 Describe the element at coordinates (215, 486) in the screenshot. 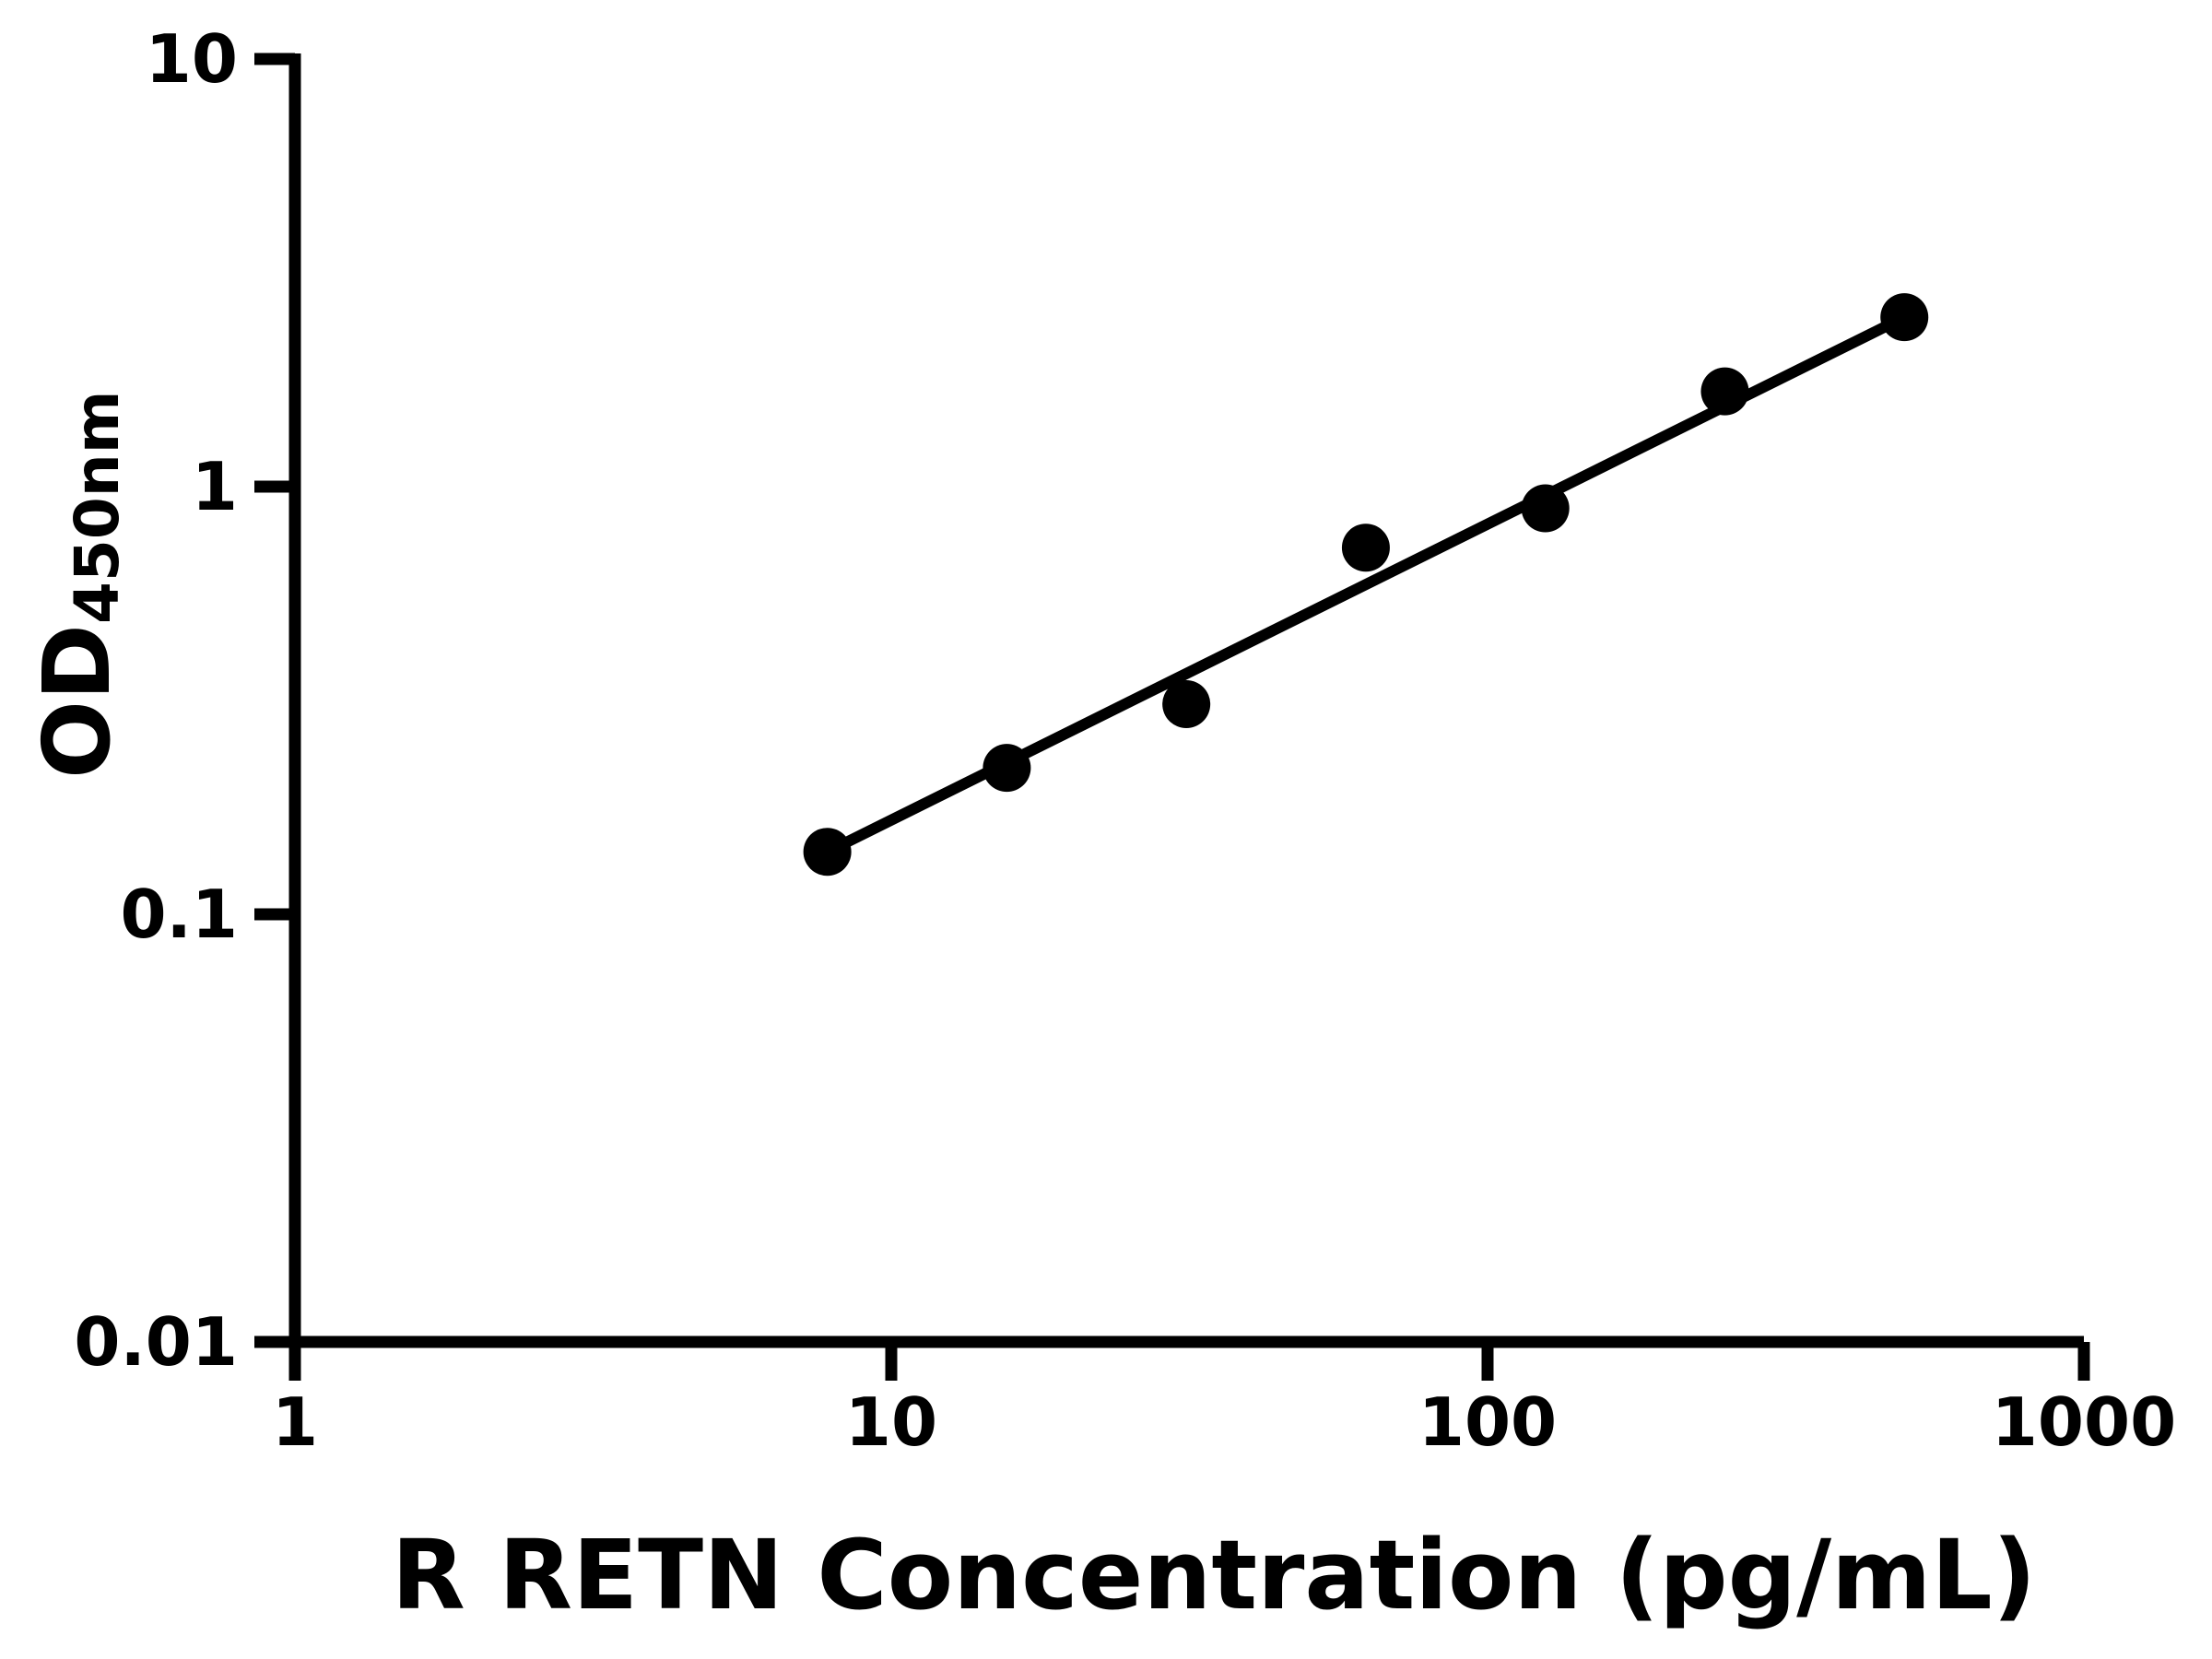

I see `y-tick-label: 1` at that location.